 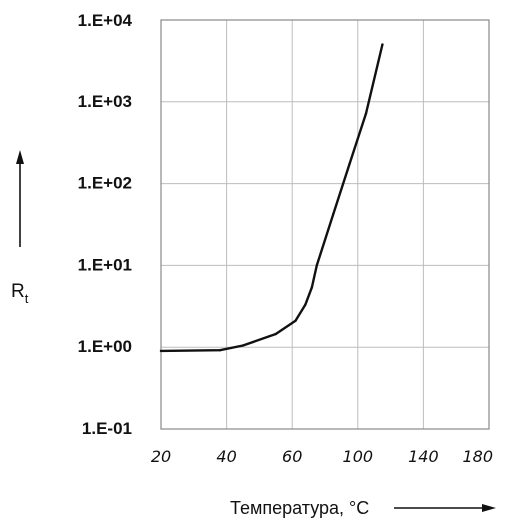 I want to click on y-tick-label: 1.E+03, so click(x=105, y=101).